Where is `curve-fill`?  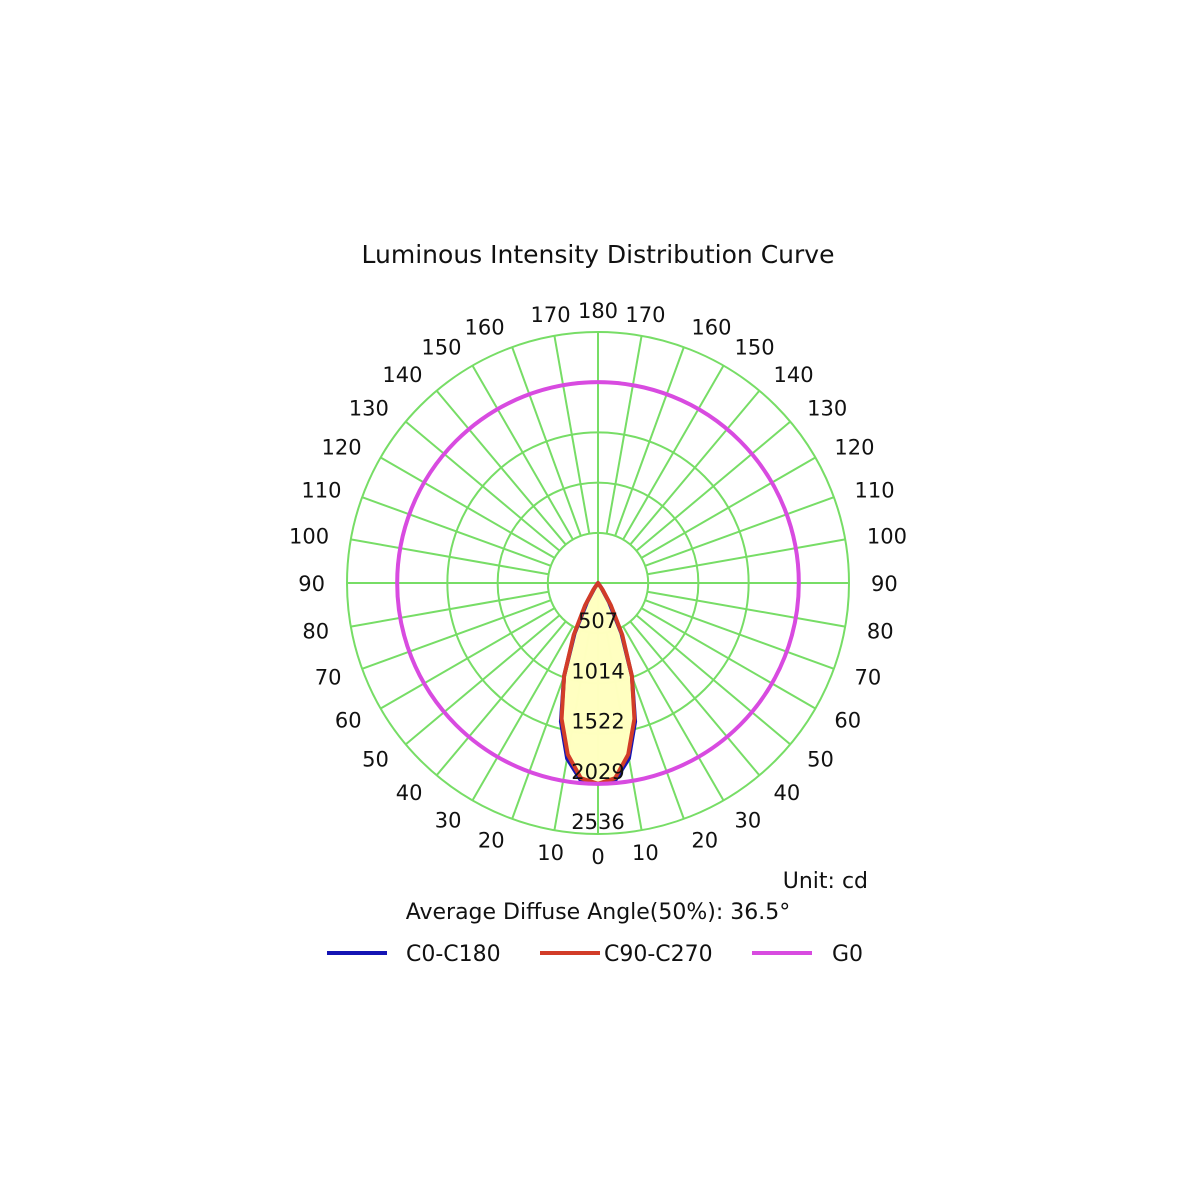 curve-fill is located at coordinates (598, 683).